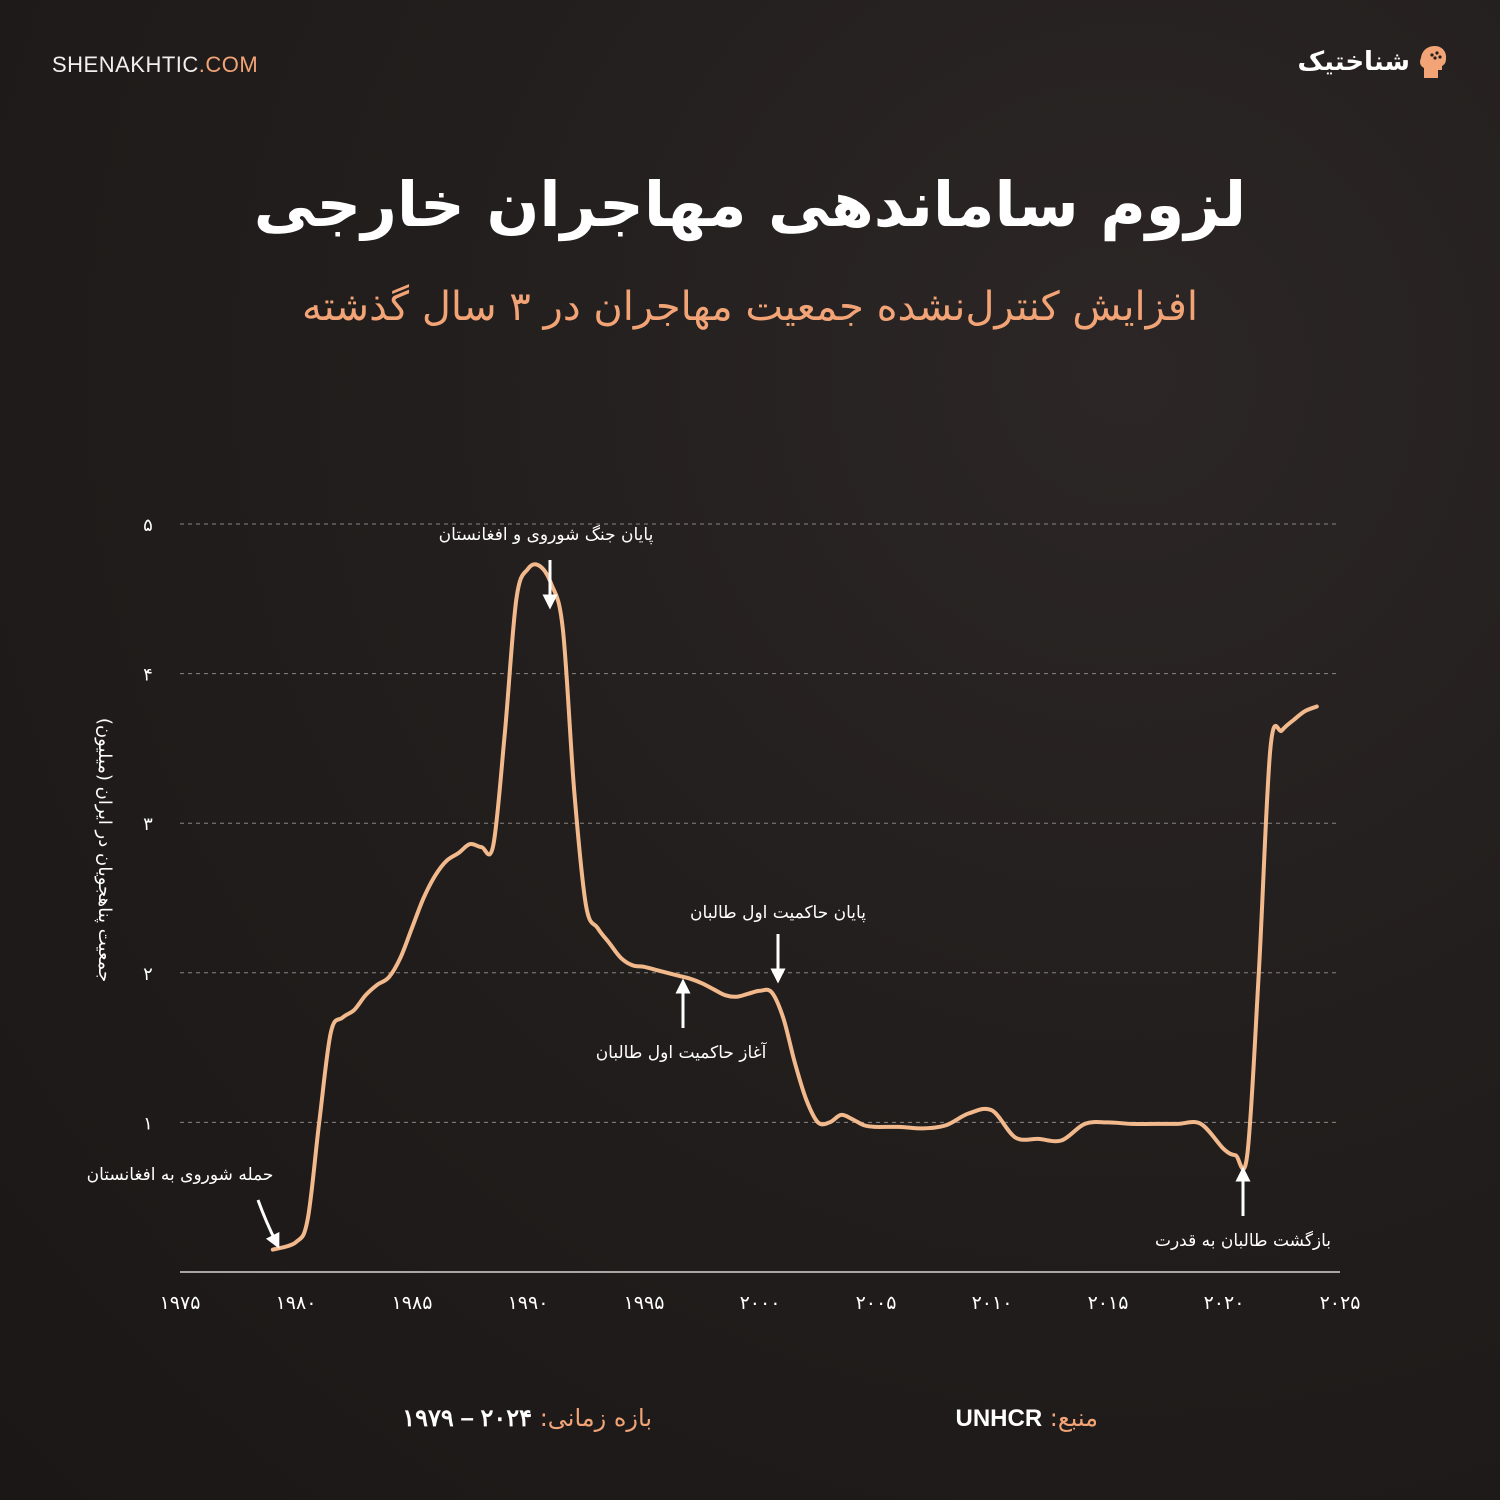 The width and height of the screenshot is (1500, 1500). Describe the element at coordinates (750, 204) in the screenshot. I see `page-title: لزوم ساماندهی مهاجران خارجی` at that location.